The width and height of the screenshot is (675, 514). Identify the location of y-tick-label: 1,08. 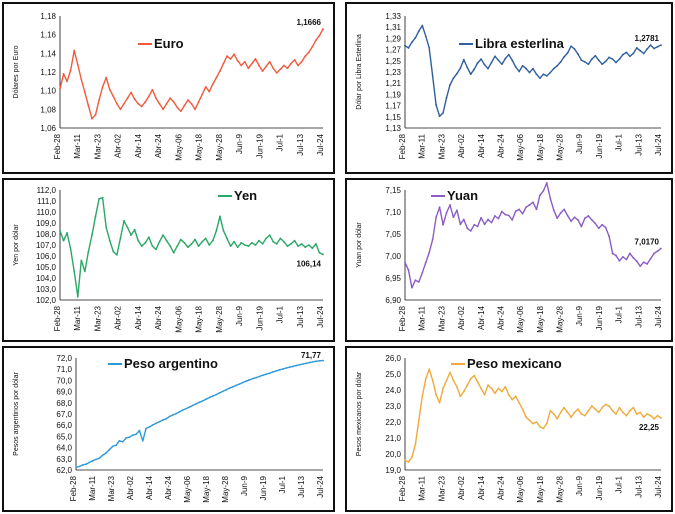
(48, 109).